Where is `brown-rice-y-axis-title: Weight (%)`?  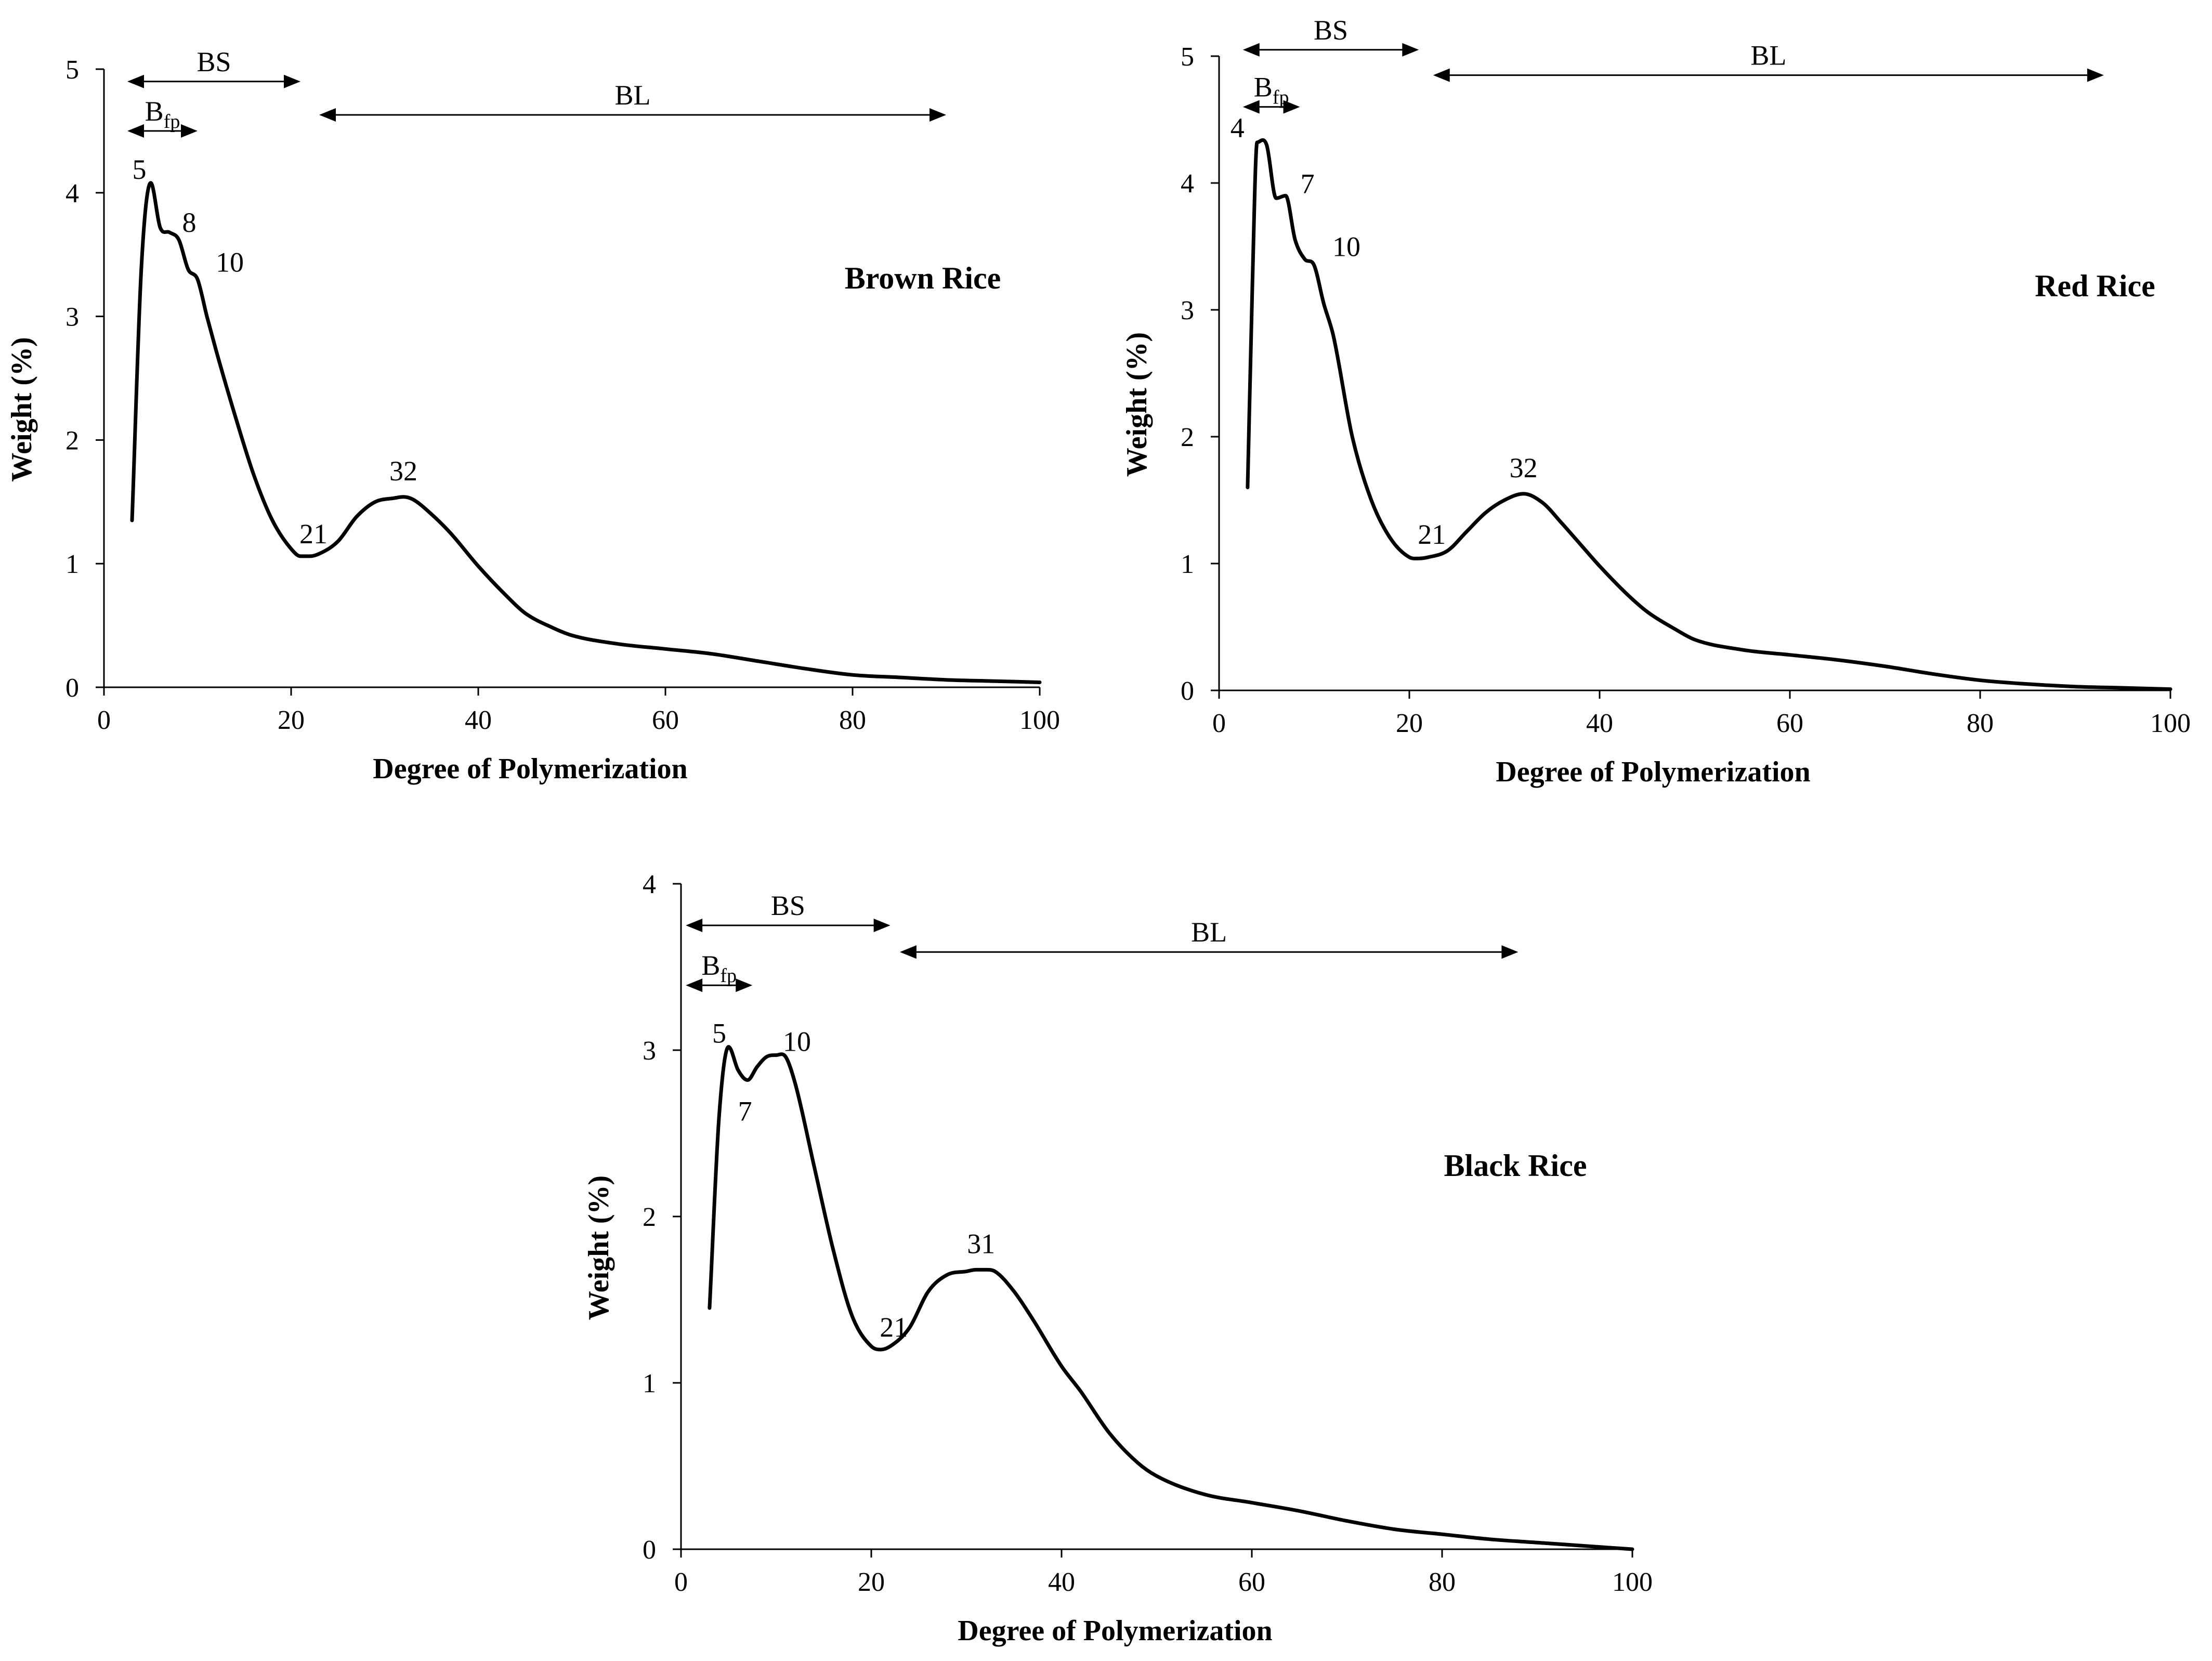
brown-rice-y-axis-title: Weight (%) is located at coordinates (22, 409).